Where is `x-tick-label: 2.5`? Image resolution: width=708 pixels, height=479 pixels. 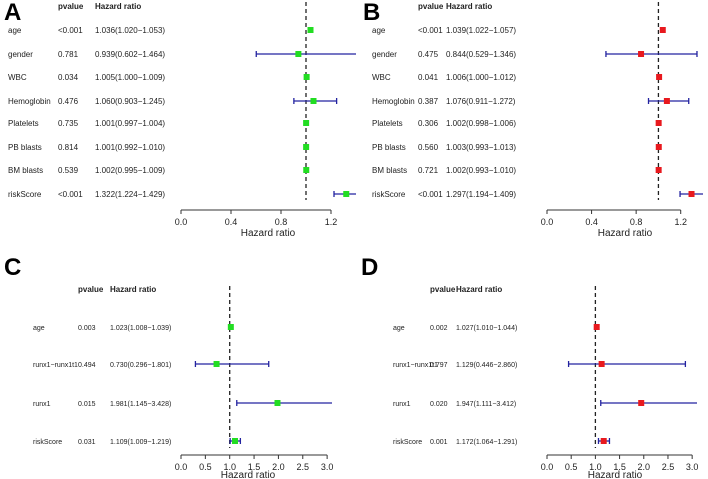 x-tick-label: 2.5 is located at coordinates (303, 467).